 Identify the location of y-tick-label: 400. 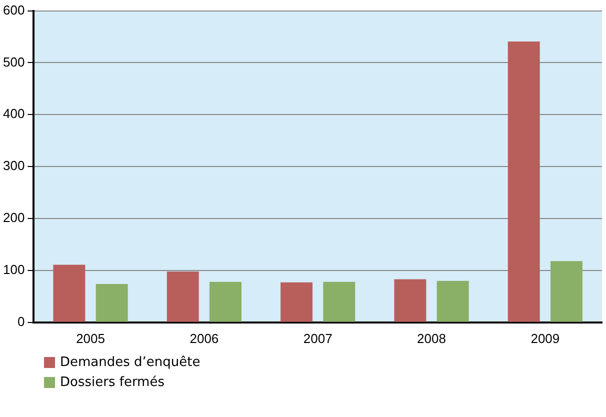
(13, 114).